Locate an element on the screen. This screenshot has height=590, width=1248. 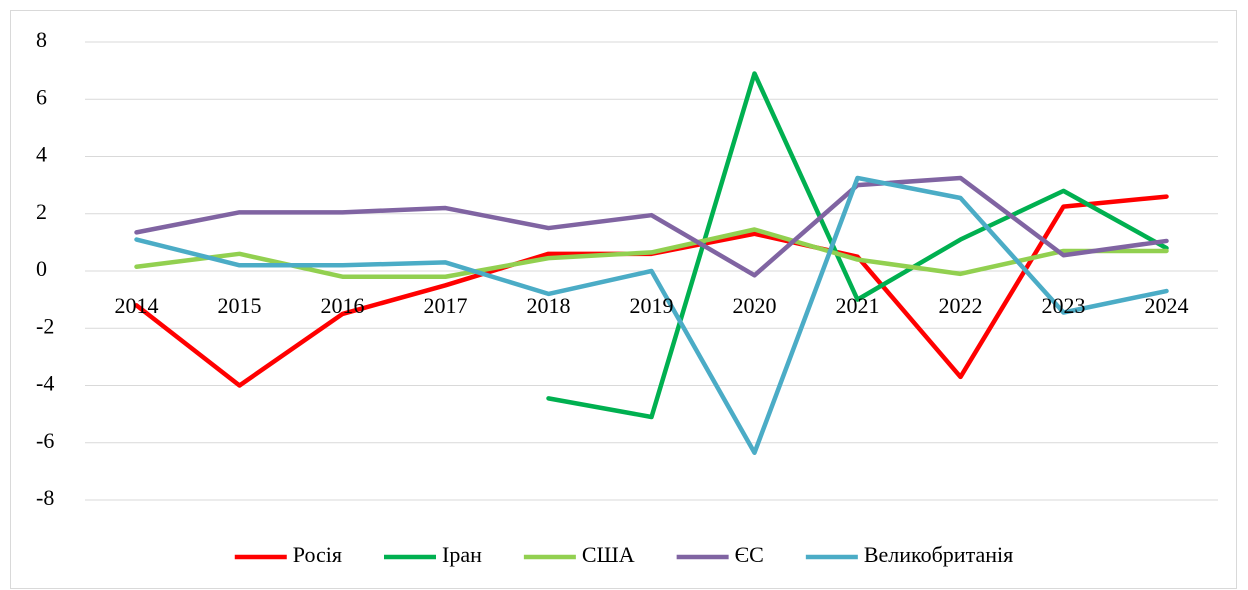
legend-label: ЄС is located at coordinates (749, 554).